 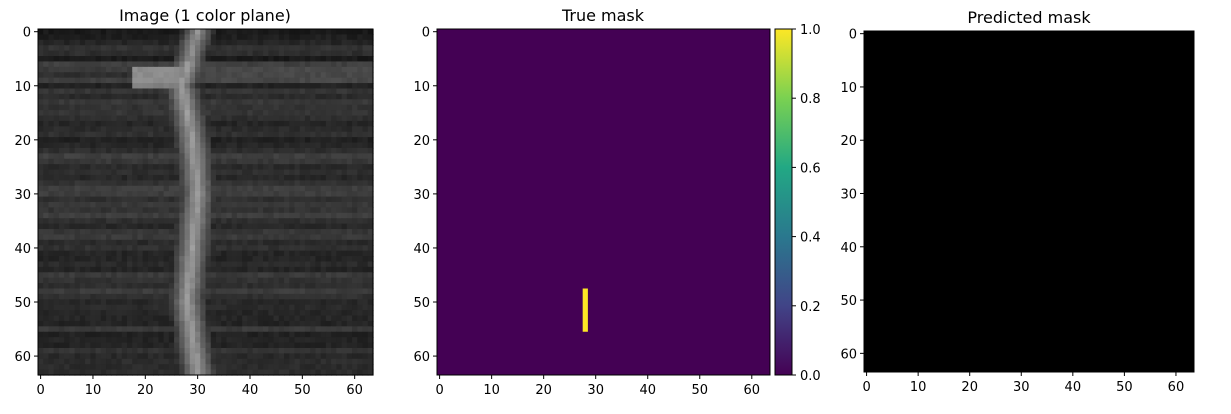 I want to click on x-tick-label: 20, so click(x=543, y=390).